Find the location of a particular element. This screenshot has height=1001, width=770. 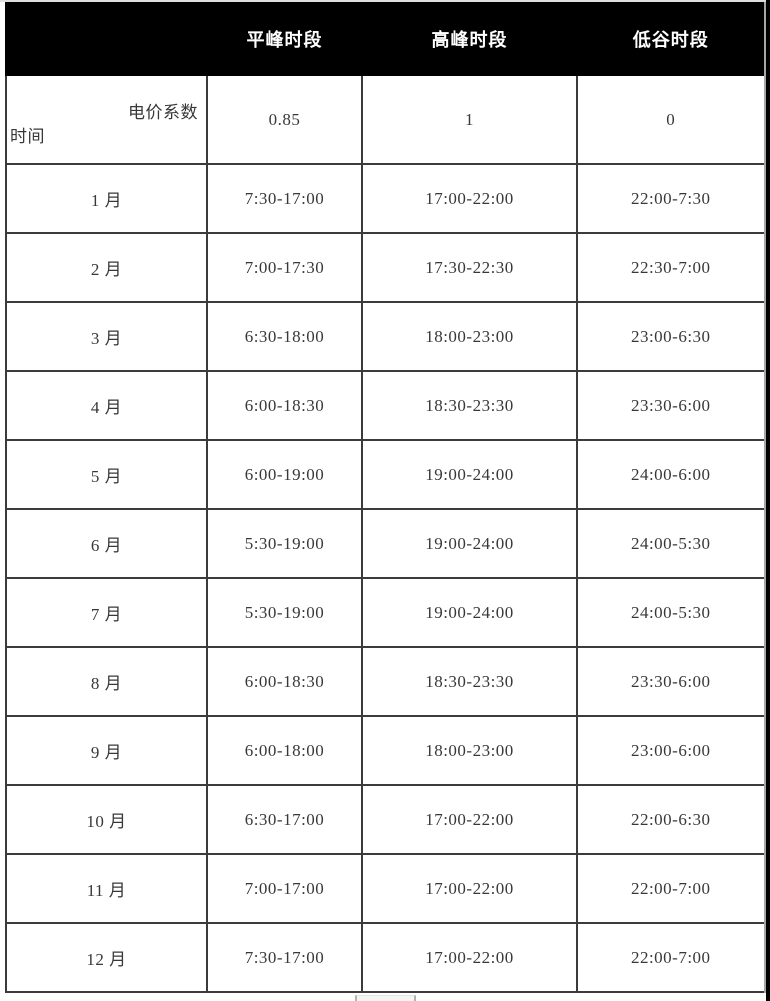

valley-time-range: 24:00-6:00 is located at coordinates (671, 474).